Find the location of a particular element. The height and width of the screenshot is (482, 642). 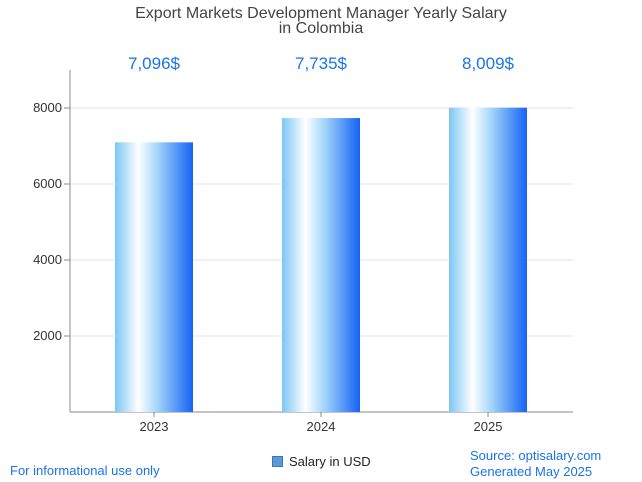

legend: Salary in USD is located at coordinates (321, 461).